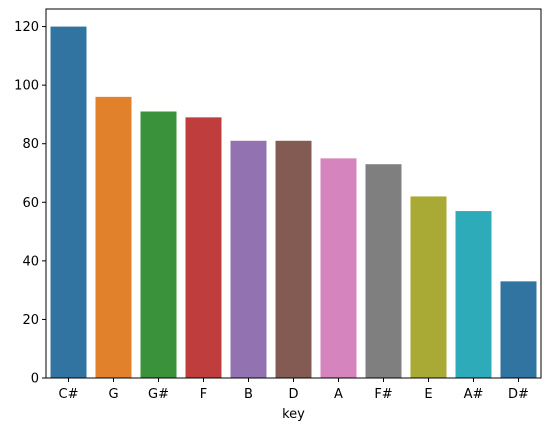  I want to click on bar-d, so click(293, 259).